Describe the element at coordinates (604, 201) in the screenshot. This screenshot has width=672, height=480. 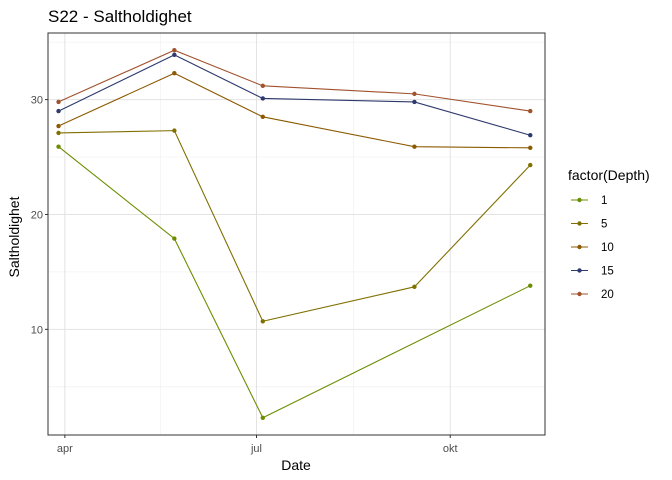
I see `legend-label: 1` at that location.